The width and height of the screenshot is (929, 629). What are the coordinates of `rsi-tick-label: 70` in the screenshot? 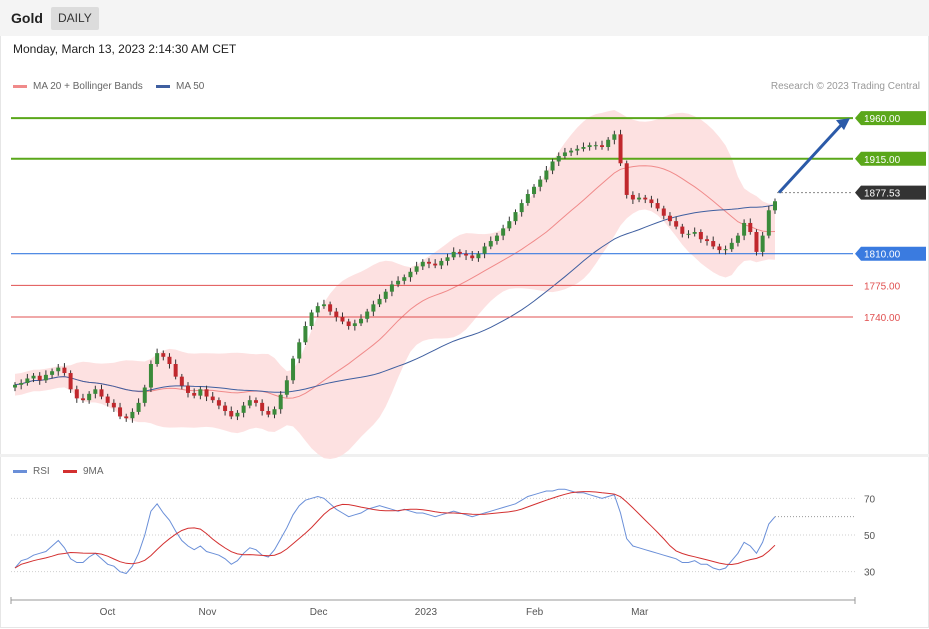 It's located at (870, 499).